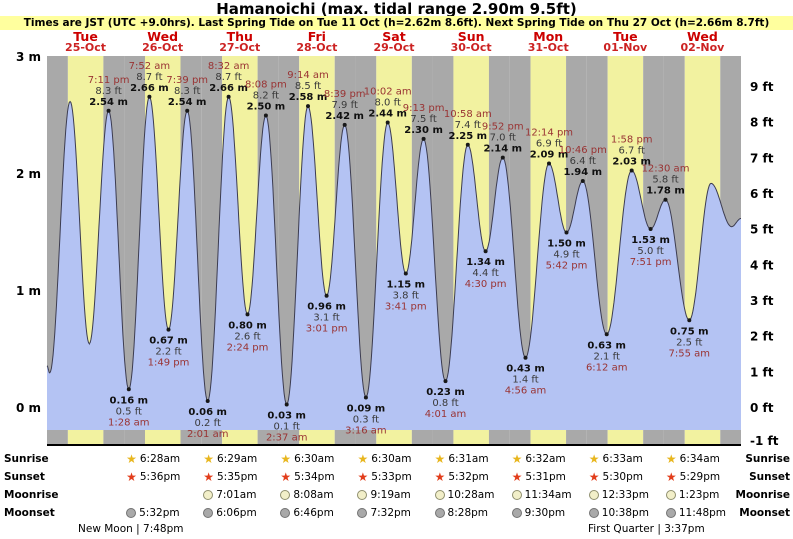 Image resolution: width=793 pixels, height=539 pixels. Describe the element at coordinates (313, 495) in the screenshot. I see `moonrise-time: 8:08am` at that location.